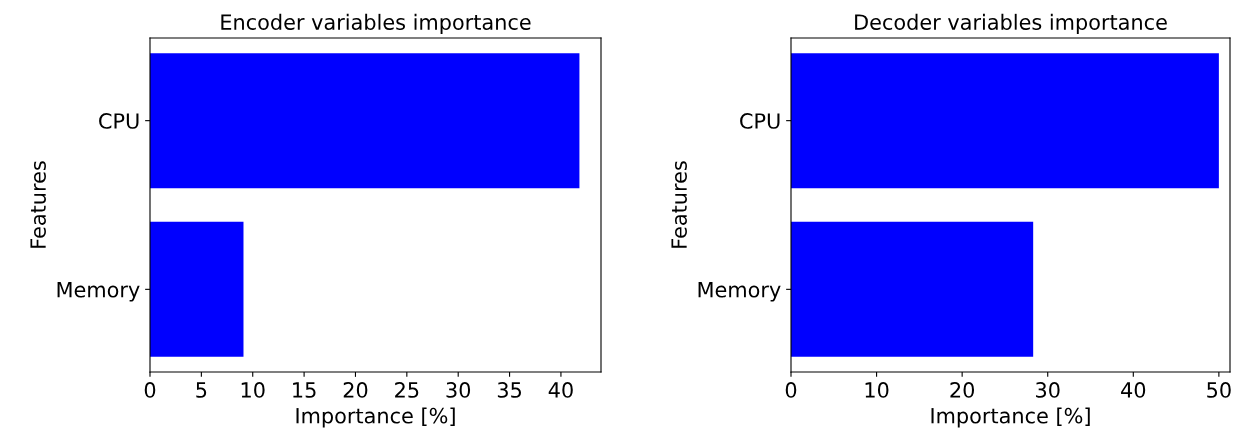 This screenshot has height=441, width=1241. I want to click on chart-title: Encoder variables importance, so click(376, 23).